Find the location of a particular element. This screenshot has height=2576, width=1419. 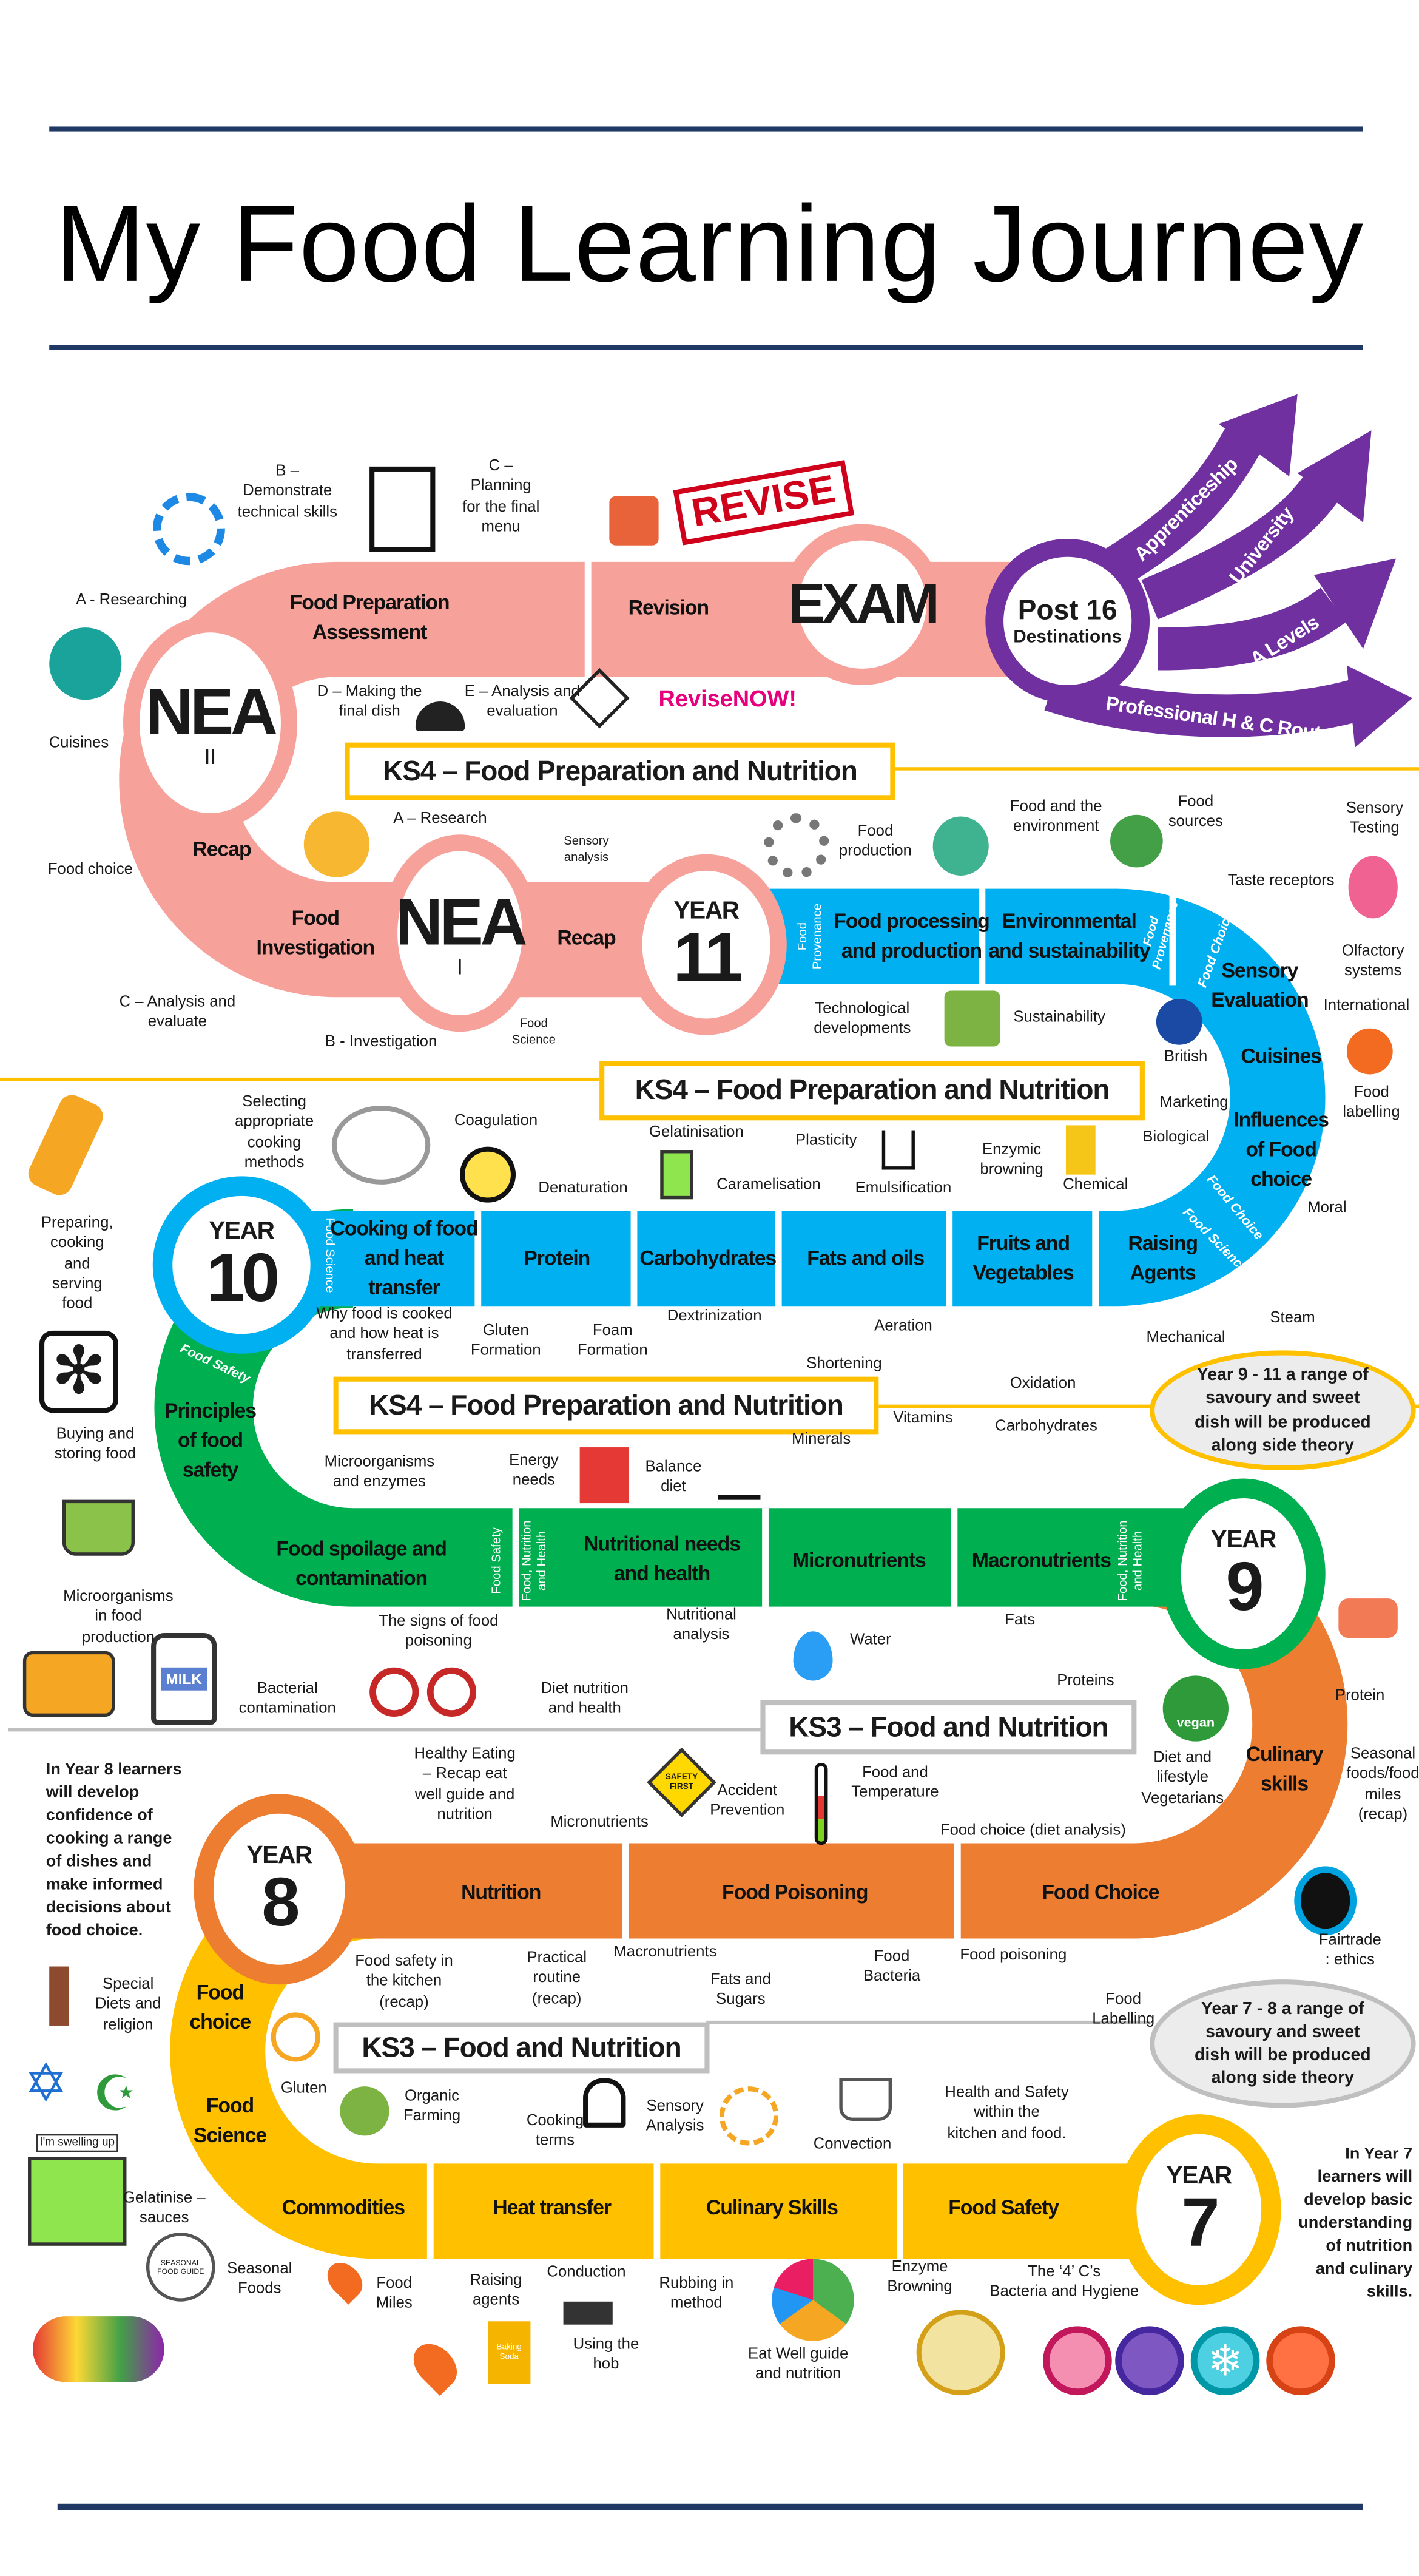

year10-circle: YEAR 10 is located at coordinates (241, 1265).